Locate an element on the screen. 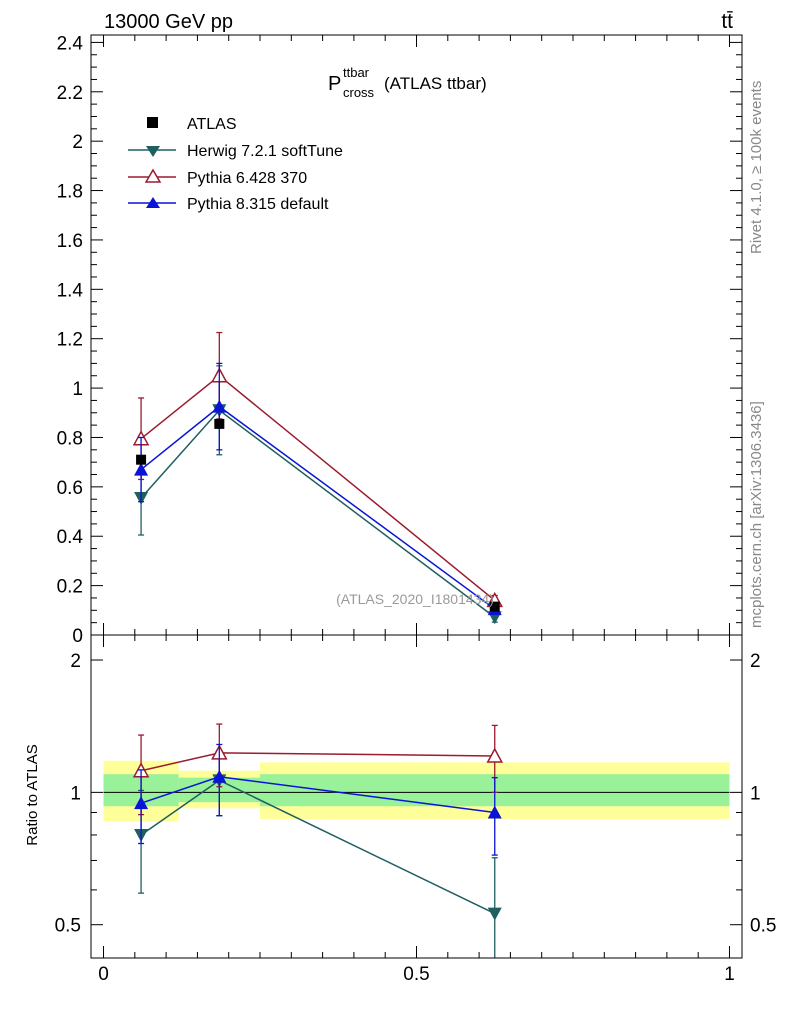 This screenshot has height=1024, width=786. y-tick-label: 0.6 is located at coordinates (70, 488).